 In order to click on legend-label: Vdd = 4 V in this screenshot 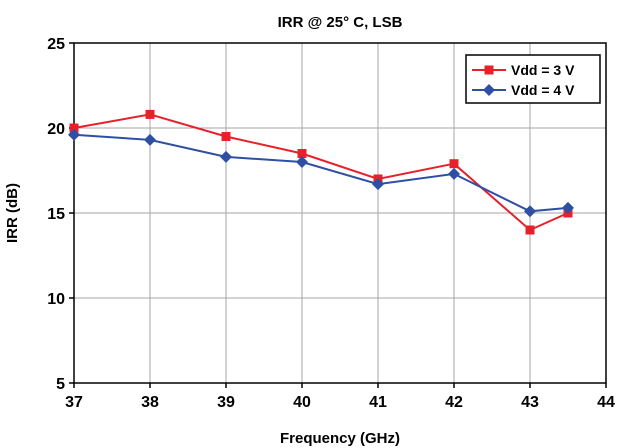, I will do `click(543, 90)`.